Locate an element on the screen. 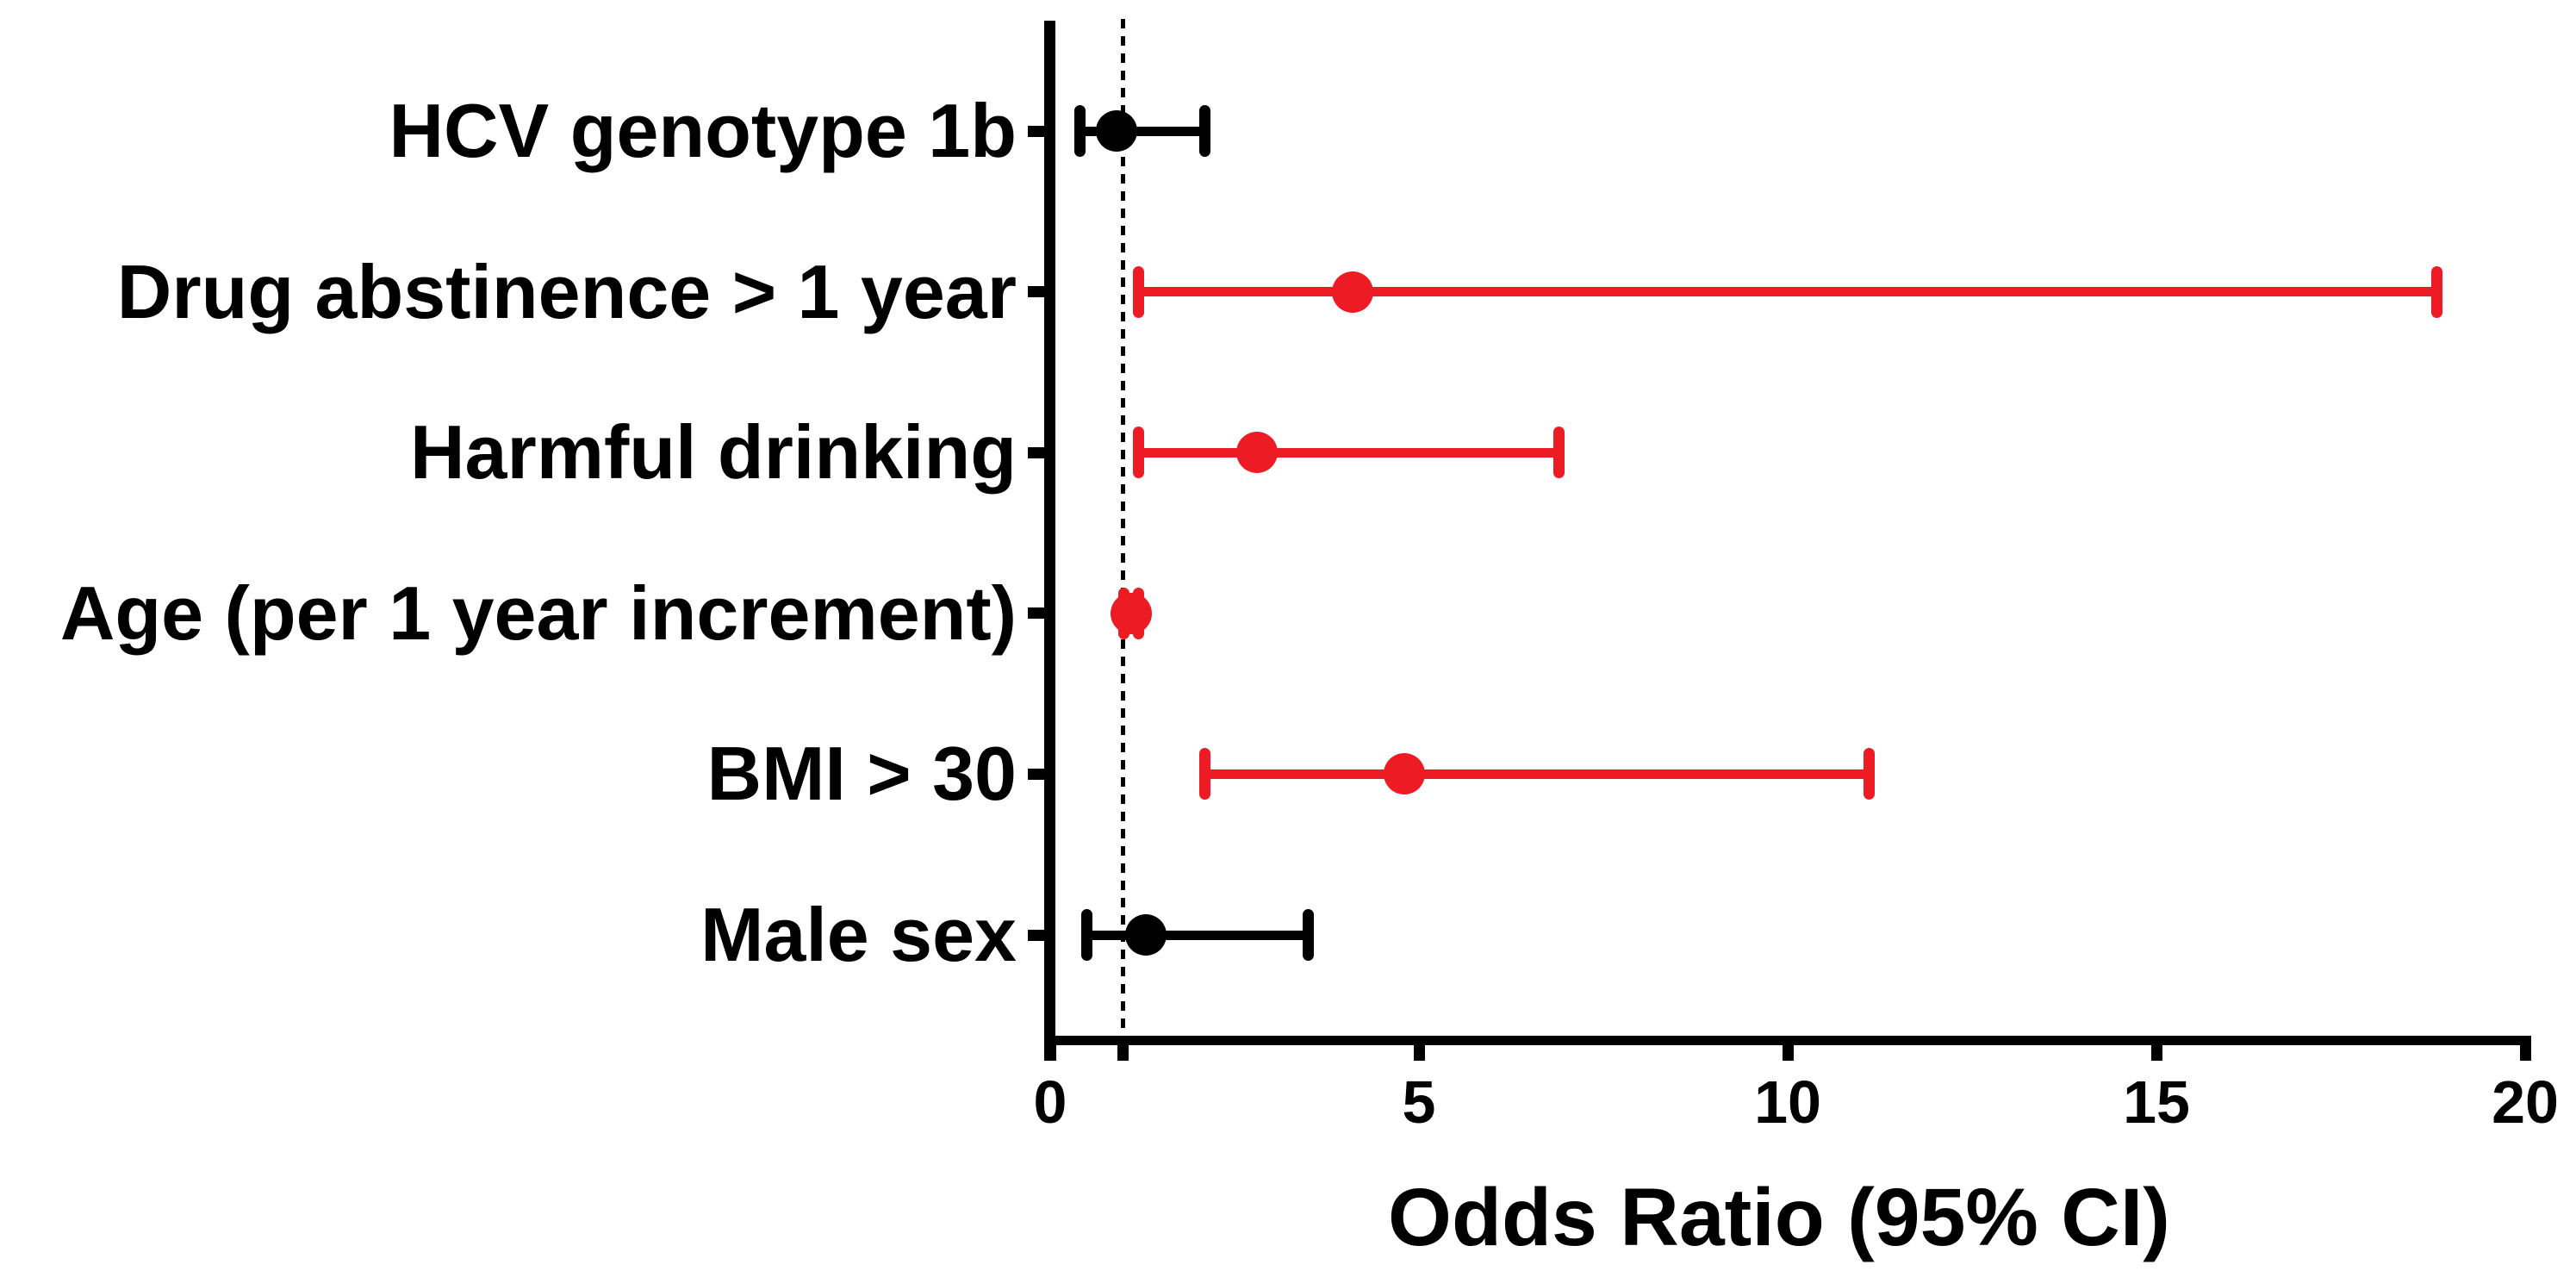  x-tick-label: 5 is located at coordinates (1419, 1102).